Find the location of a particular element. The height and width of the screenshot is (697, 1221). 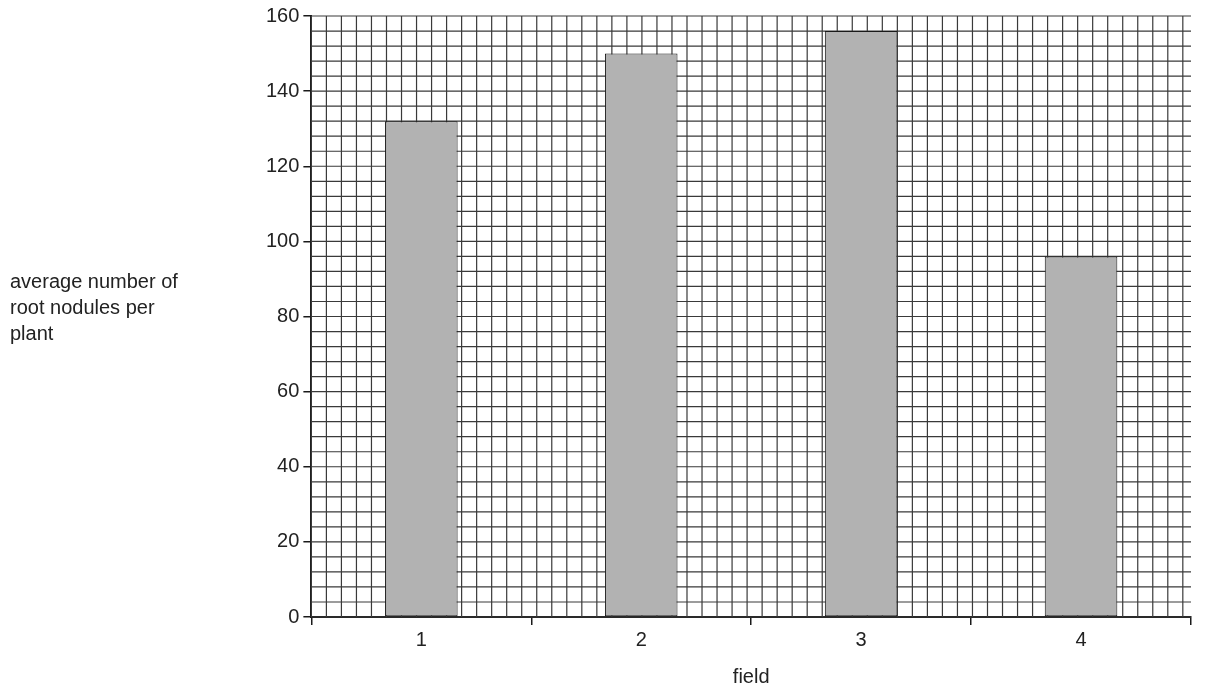

y-tick-label: 0 is located at coordinates (294, 615).